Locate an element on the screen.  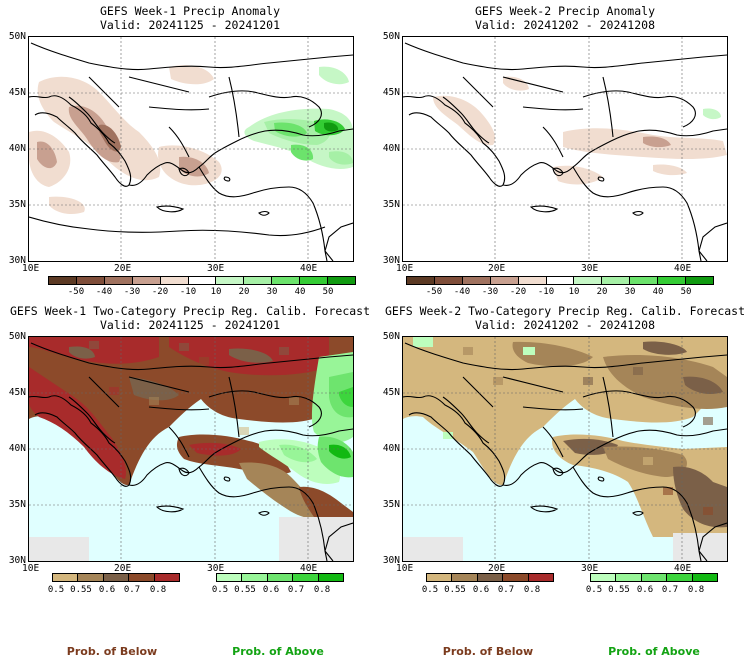
colorbar-label: -50 is located at coordinates (434, 292).